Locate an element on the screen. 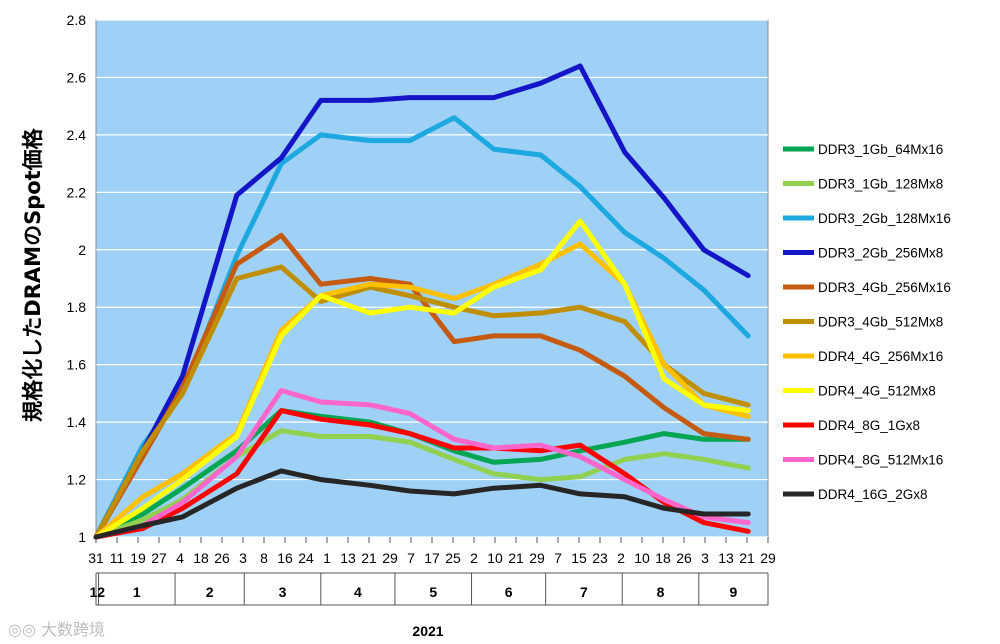  x-tick-label: 11 is located at coordinates (117, 558).